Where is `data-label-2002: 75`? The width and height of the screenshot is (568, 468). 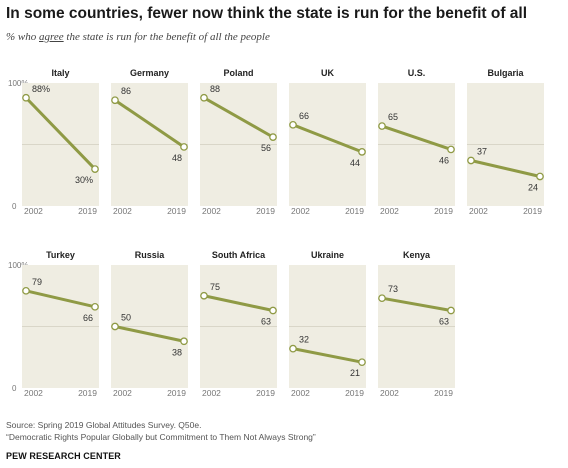
data-label-2002: 75 is located at coordinates (215, 287).